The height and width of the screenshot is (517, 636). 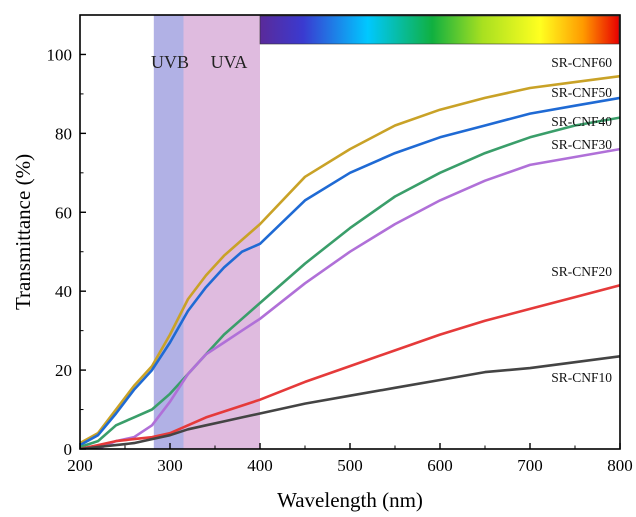 What do you see at coordinates (581, 377) in the screenshot?
I see `series-label-sr-cnf10: SR-CNF10` at bounding box center [581, 377].